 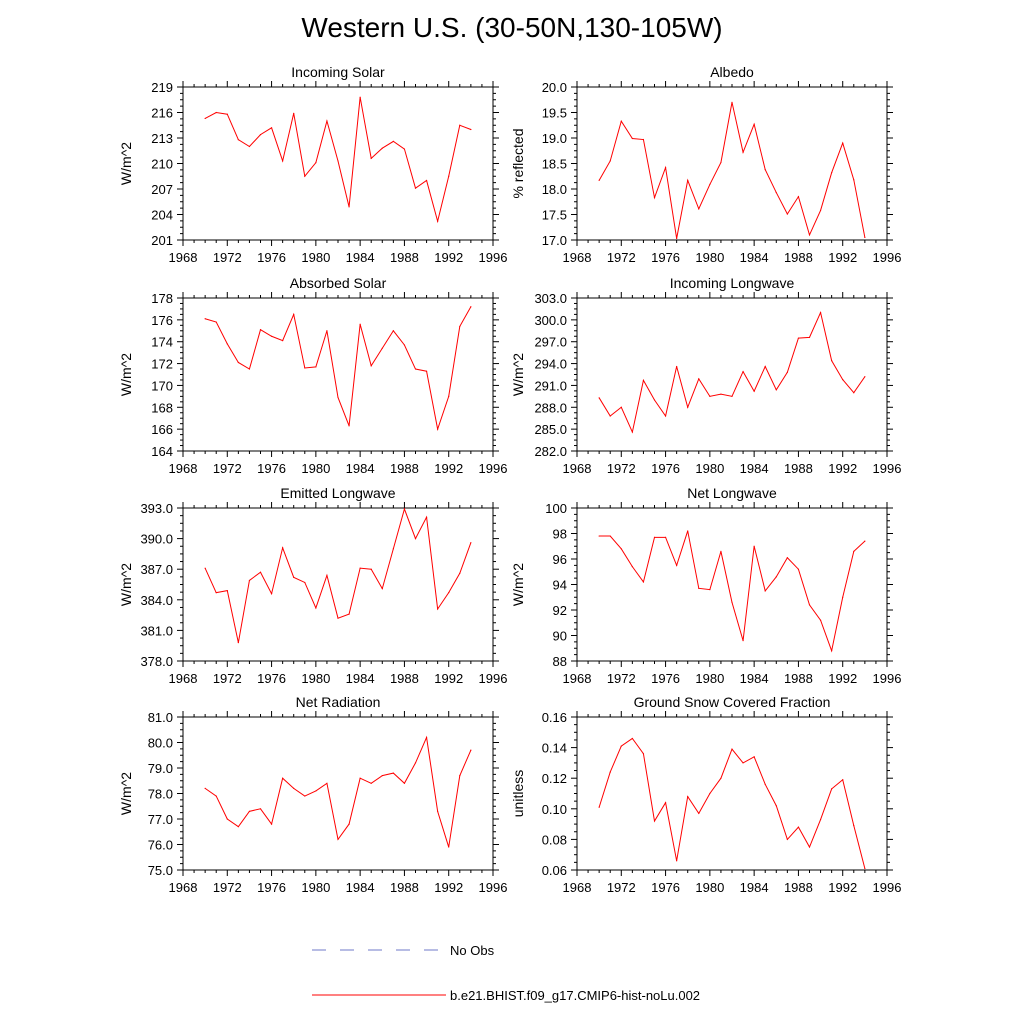 I want to click on y-tick-label: 170, so click(x=162, y=385).